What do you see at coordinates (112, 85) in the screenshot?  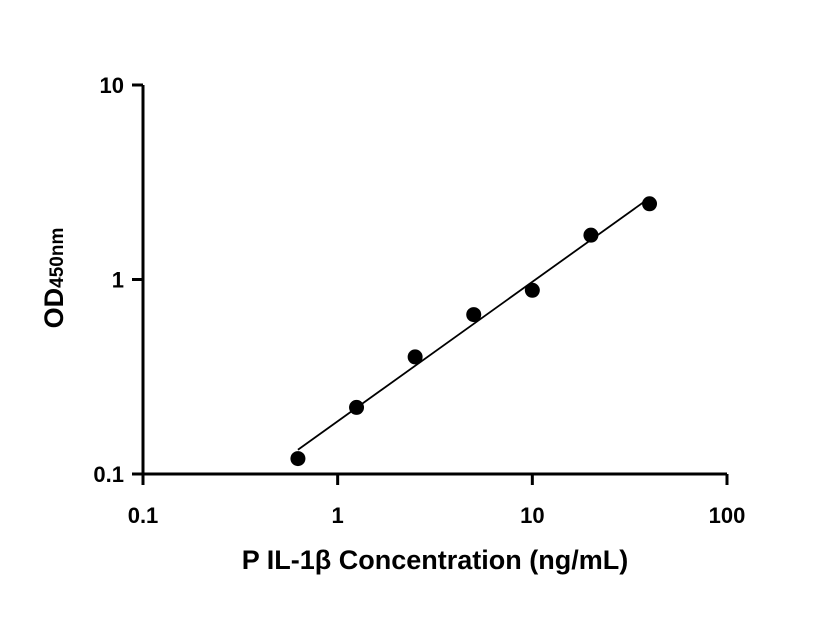 I see `y-tick-label: 10` at bounding box center [112, 85].